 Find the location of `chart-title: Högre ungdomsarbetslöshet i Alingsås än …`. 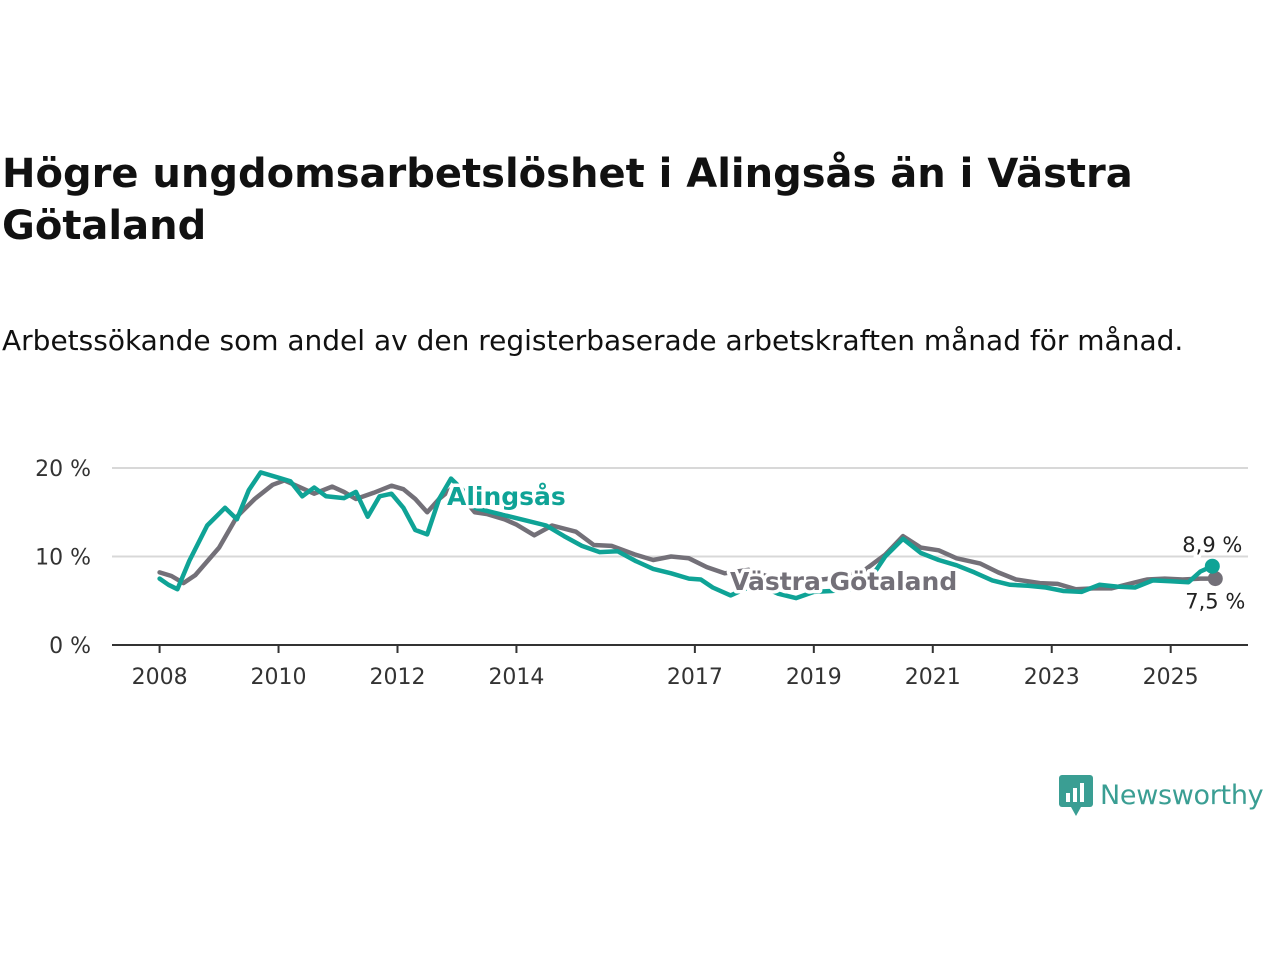

chart-title: Högre ungdomsarbetslöshet i Alingsås än … is located at coordinates (567, 200).